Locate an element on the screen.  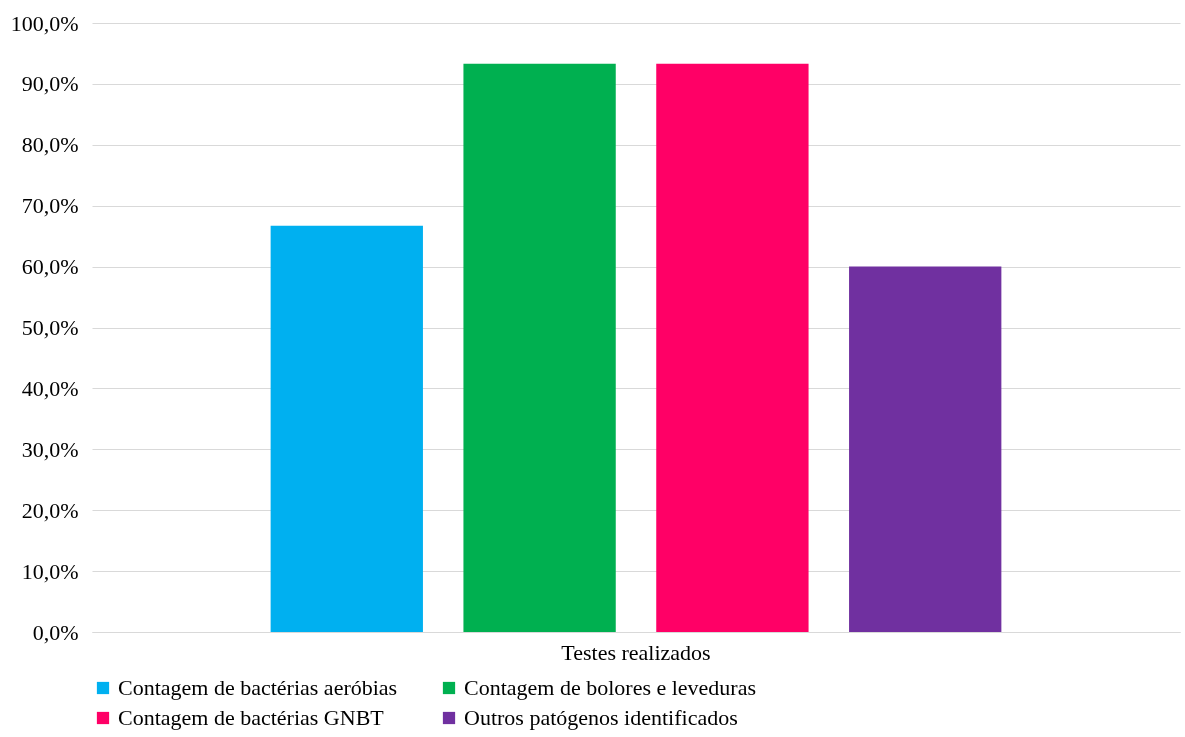
y-tick-label: 40,0% is located at coordinates (50, 388).